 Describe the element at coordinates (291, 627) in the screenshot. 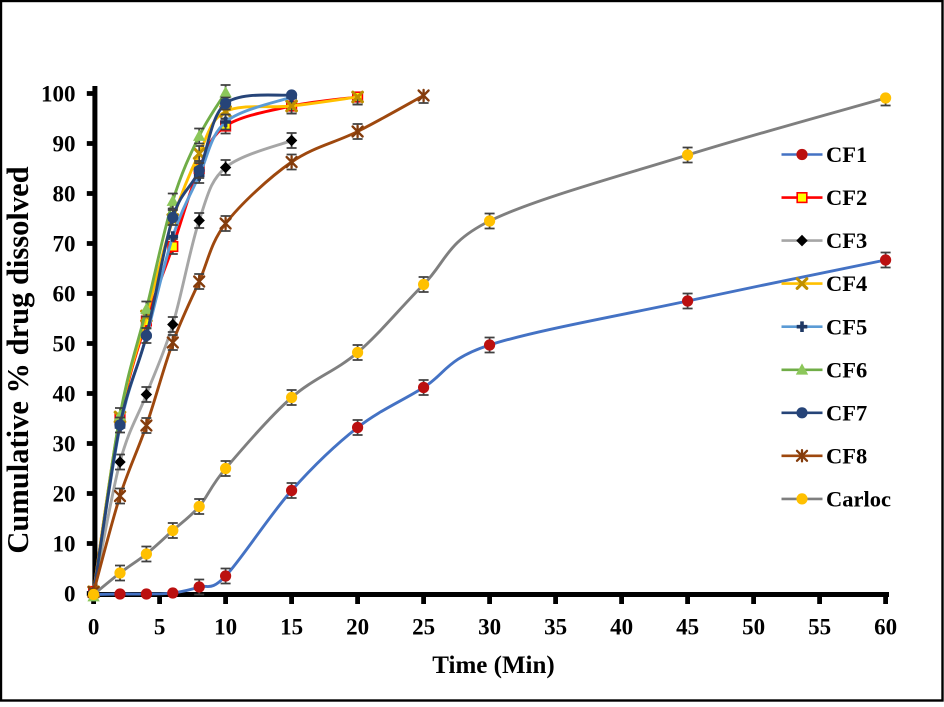

I see `svg-text: 15` at that location.